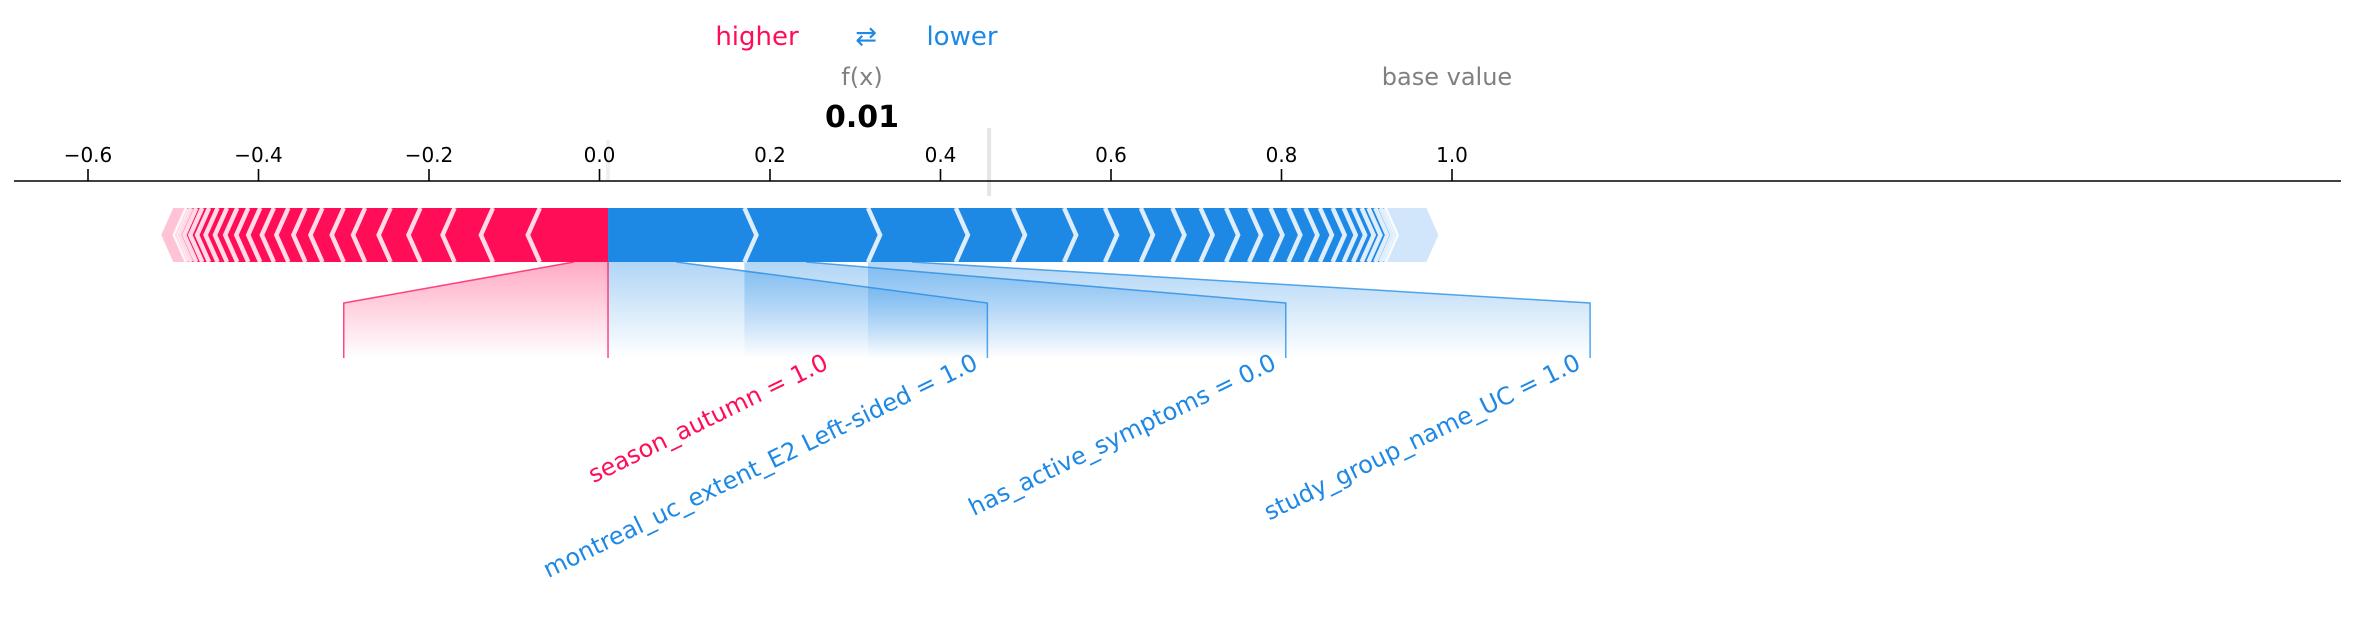 The height and width of the screenshot is (632, 2355). I want to click on x-tick-label: −0.4, so click(258, 155).